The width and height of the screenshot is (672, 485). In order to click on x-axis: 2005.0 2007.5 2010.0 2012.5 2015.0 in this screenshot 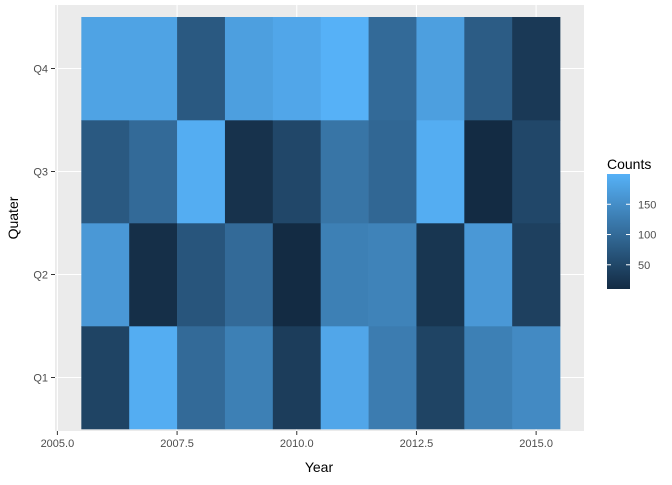, I will do `click(297, 440)`.